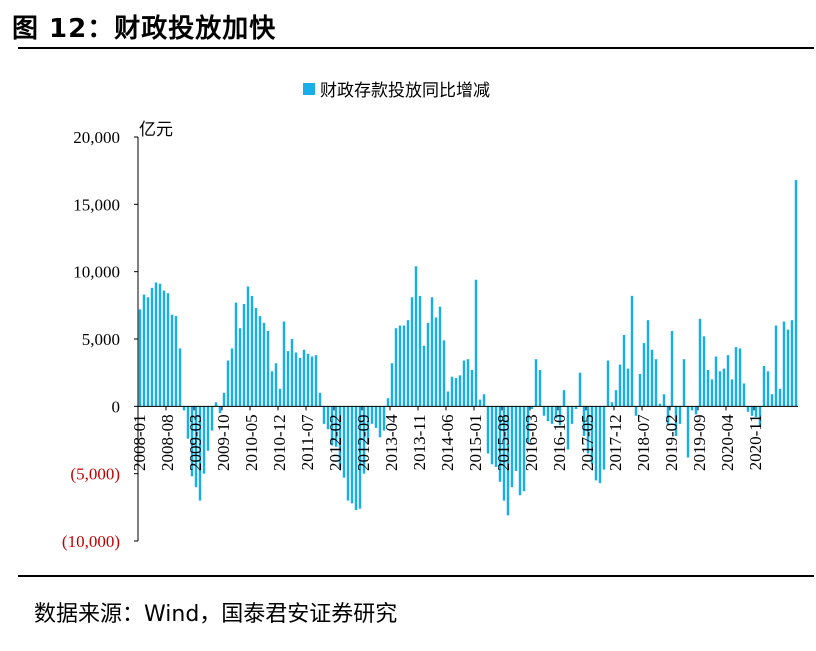  Describe the element at coordinates (643, 442) in the screenshot. I see `x-tick-label: 2018-07` at that location.